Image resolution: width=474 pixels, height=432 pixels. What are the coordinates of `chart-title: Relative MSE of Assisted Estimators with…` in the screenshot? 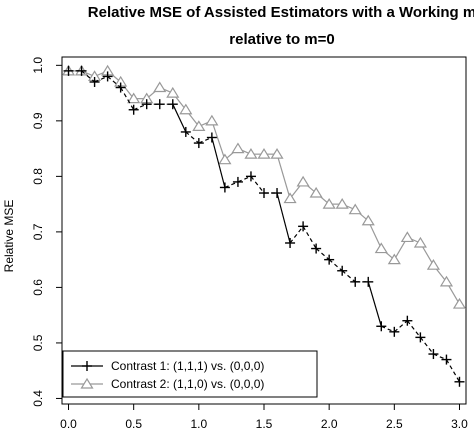 It's located at (281, 12).